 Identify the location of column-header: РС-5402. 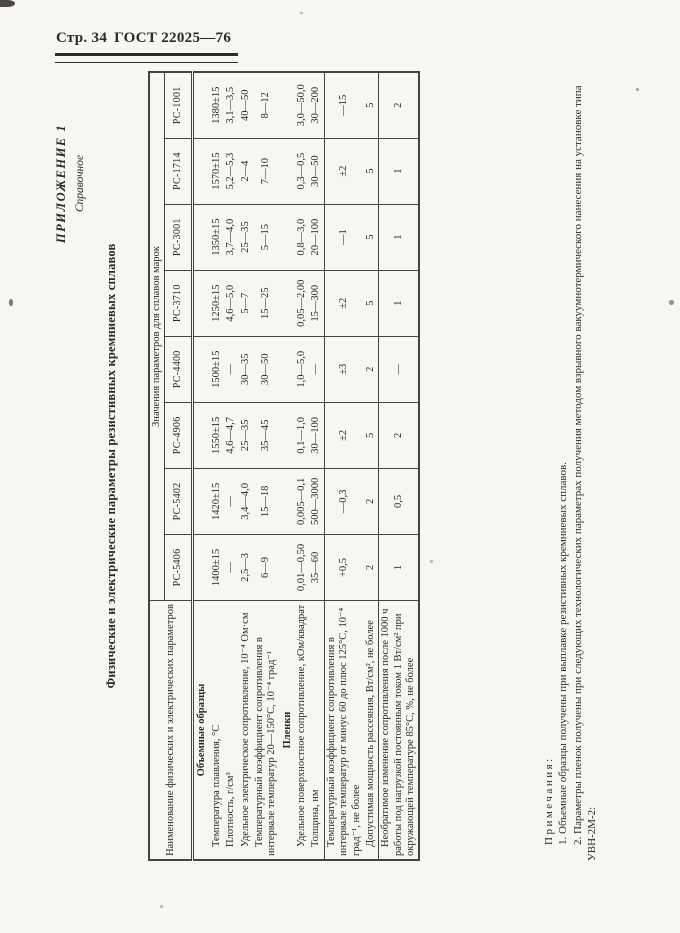
(178, 501).